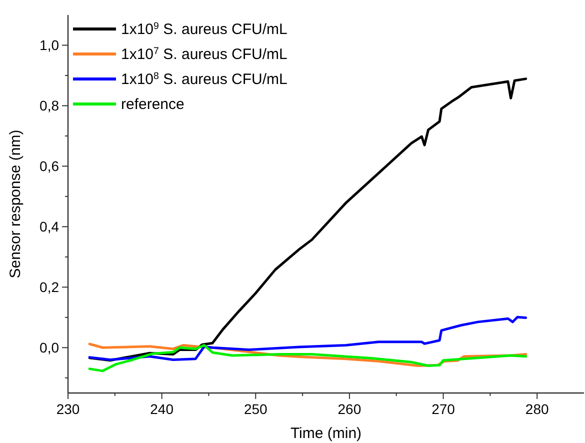  Describe the element at coordinates (350, 409) in the screenshot. I see `x-tick-label: 260` at that location.